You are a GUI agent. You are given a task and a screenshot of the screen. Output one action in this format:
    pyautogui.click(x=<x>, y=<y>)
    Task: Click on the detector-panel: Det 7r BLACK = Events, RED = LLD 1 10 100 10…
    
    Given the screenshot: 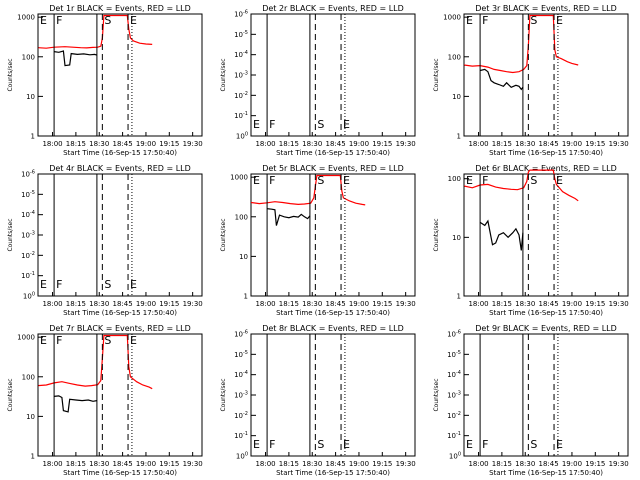 What is the action you would take?
    pyautogui.click(x=105, y=400)
    